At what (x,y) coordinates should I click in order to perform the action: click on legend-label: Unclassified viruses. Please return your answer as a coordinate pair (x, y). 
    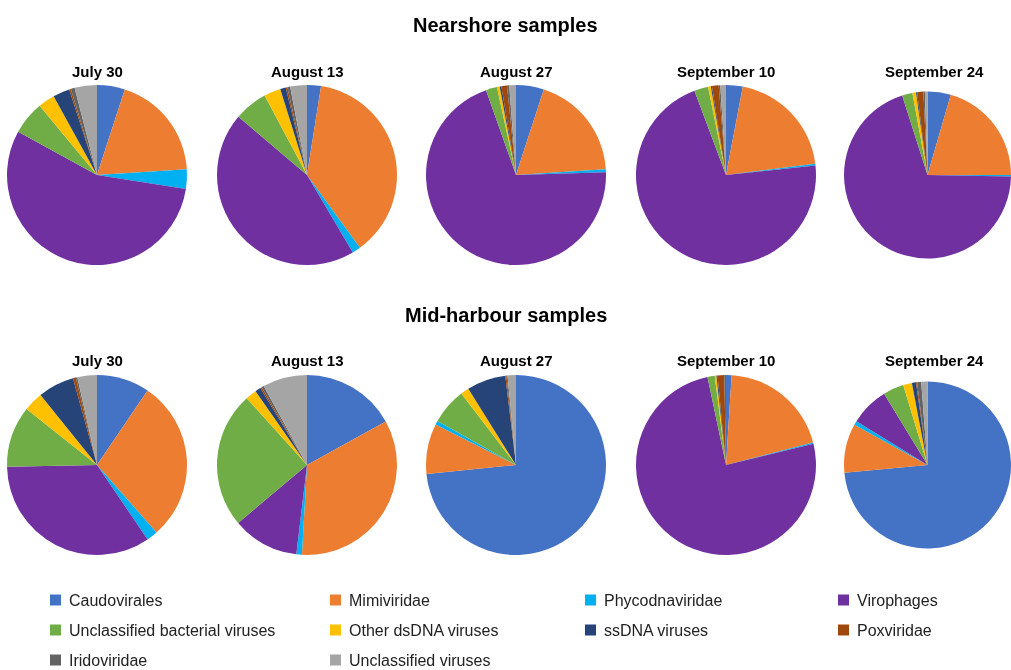
    Looking at the image, I should click on (420, 660).